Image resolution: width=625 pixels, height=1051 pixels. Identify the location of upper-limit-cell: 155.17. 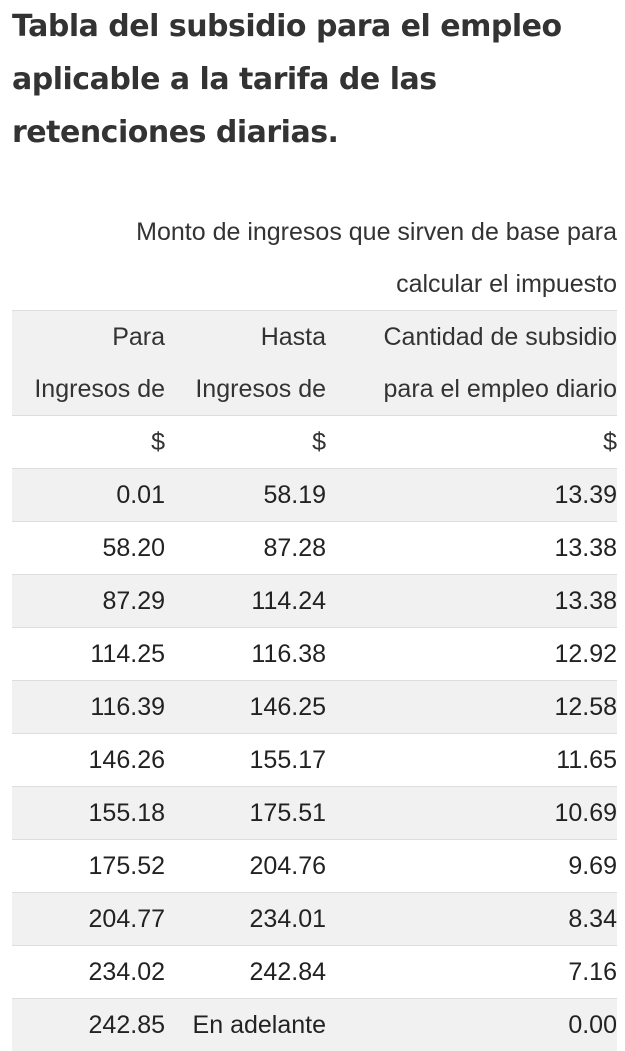
(245, 760).